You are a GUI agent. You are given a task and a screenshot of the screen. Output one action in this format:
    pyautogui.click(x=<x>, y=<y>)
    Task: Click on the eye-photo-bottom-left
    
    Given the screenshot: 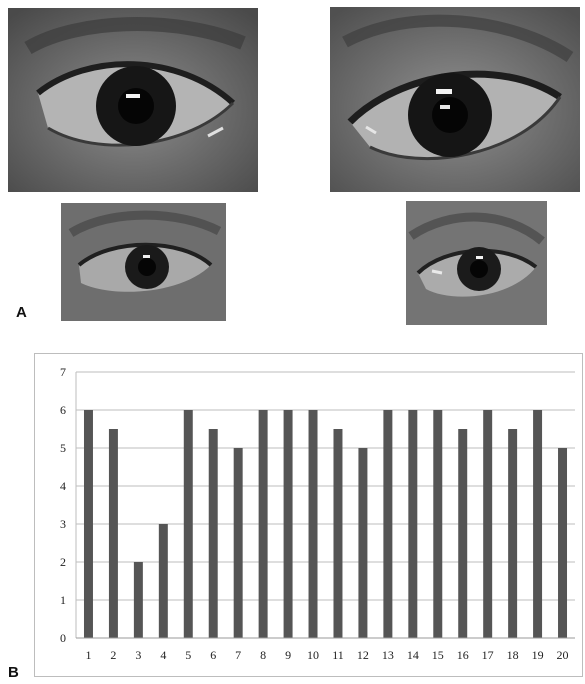 What is the action you would take?
    pyautogui.click(x=143, y=262)
    